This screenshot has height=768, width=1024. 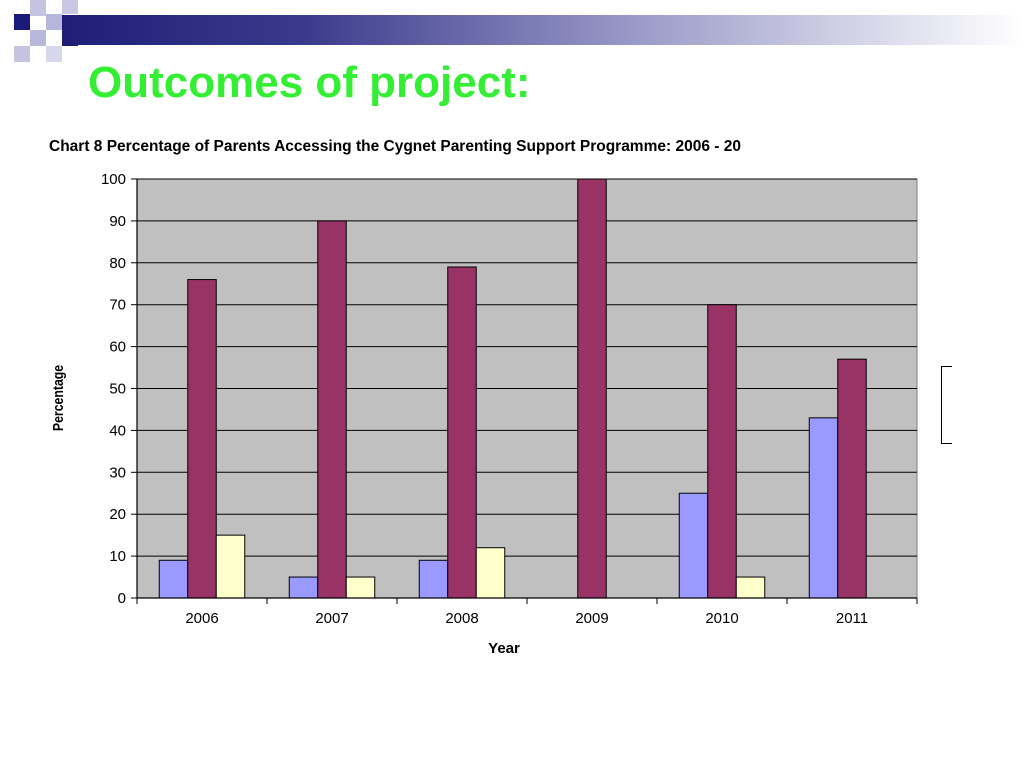 I want to click on x-axis-label: Year, so click(x=504, y=648).